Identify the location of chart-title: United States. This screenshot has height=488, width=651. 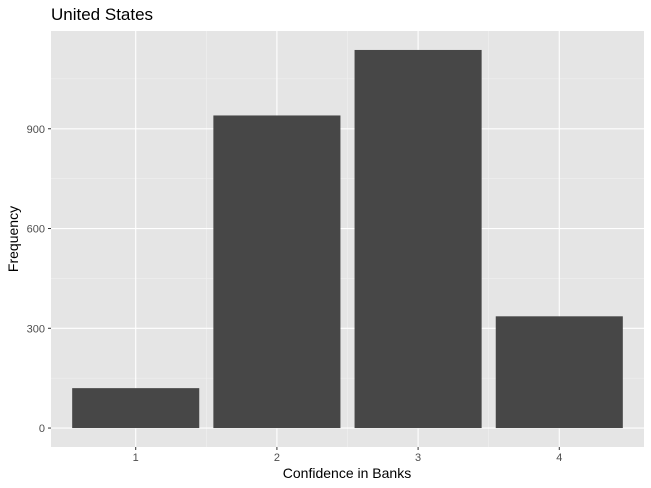
(102, 14).